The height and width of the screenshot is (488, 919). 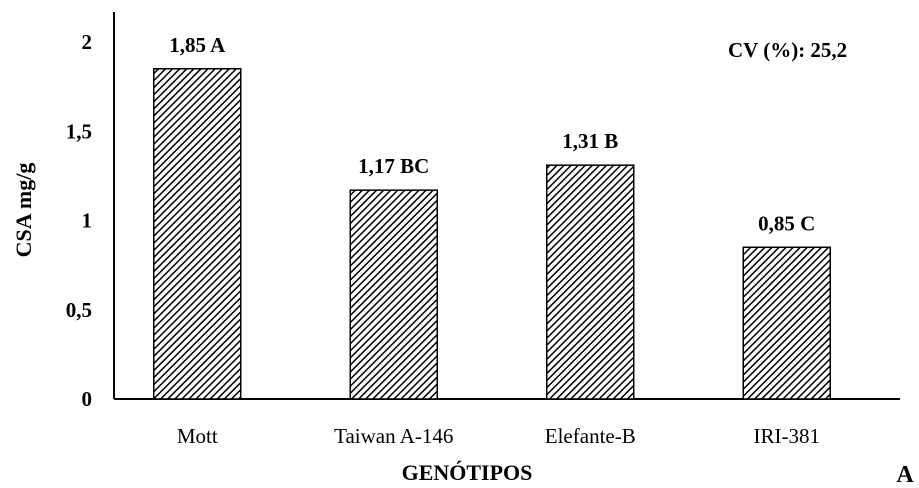 I want to click on data-label: 1,85 A, so click(x=197, y=45).